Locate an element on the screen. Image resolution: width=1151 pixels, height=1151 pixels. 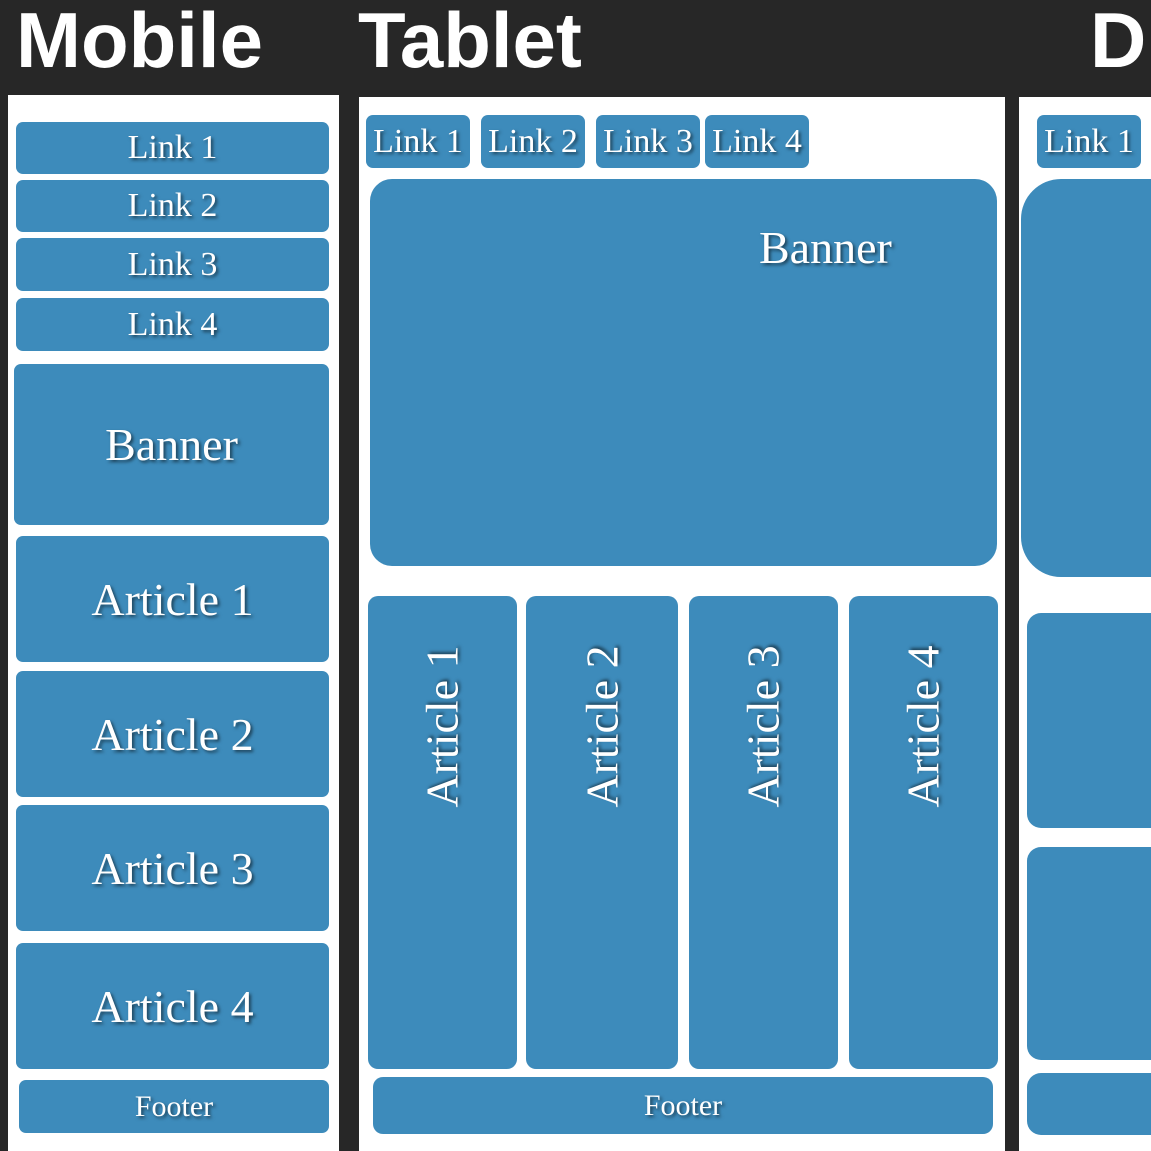
tablet-article-4-label: Article 4 is located at coordinates (923, 726).